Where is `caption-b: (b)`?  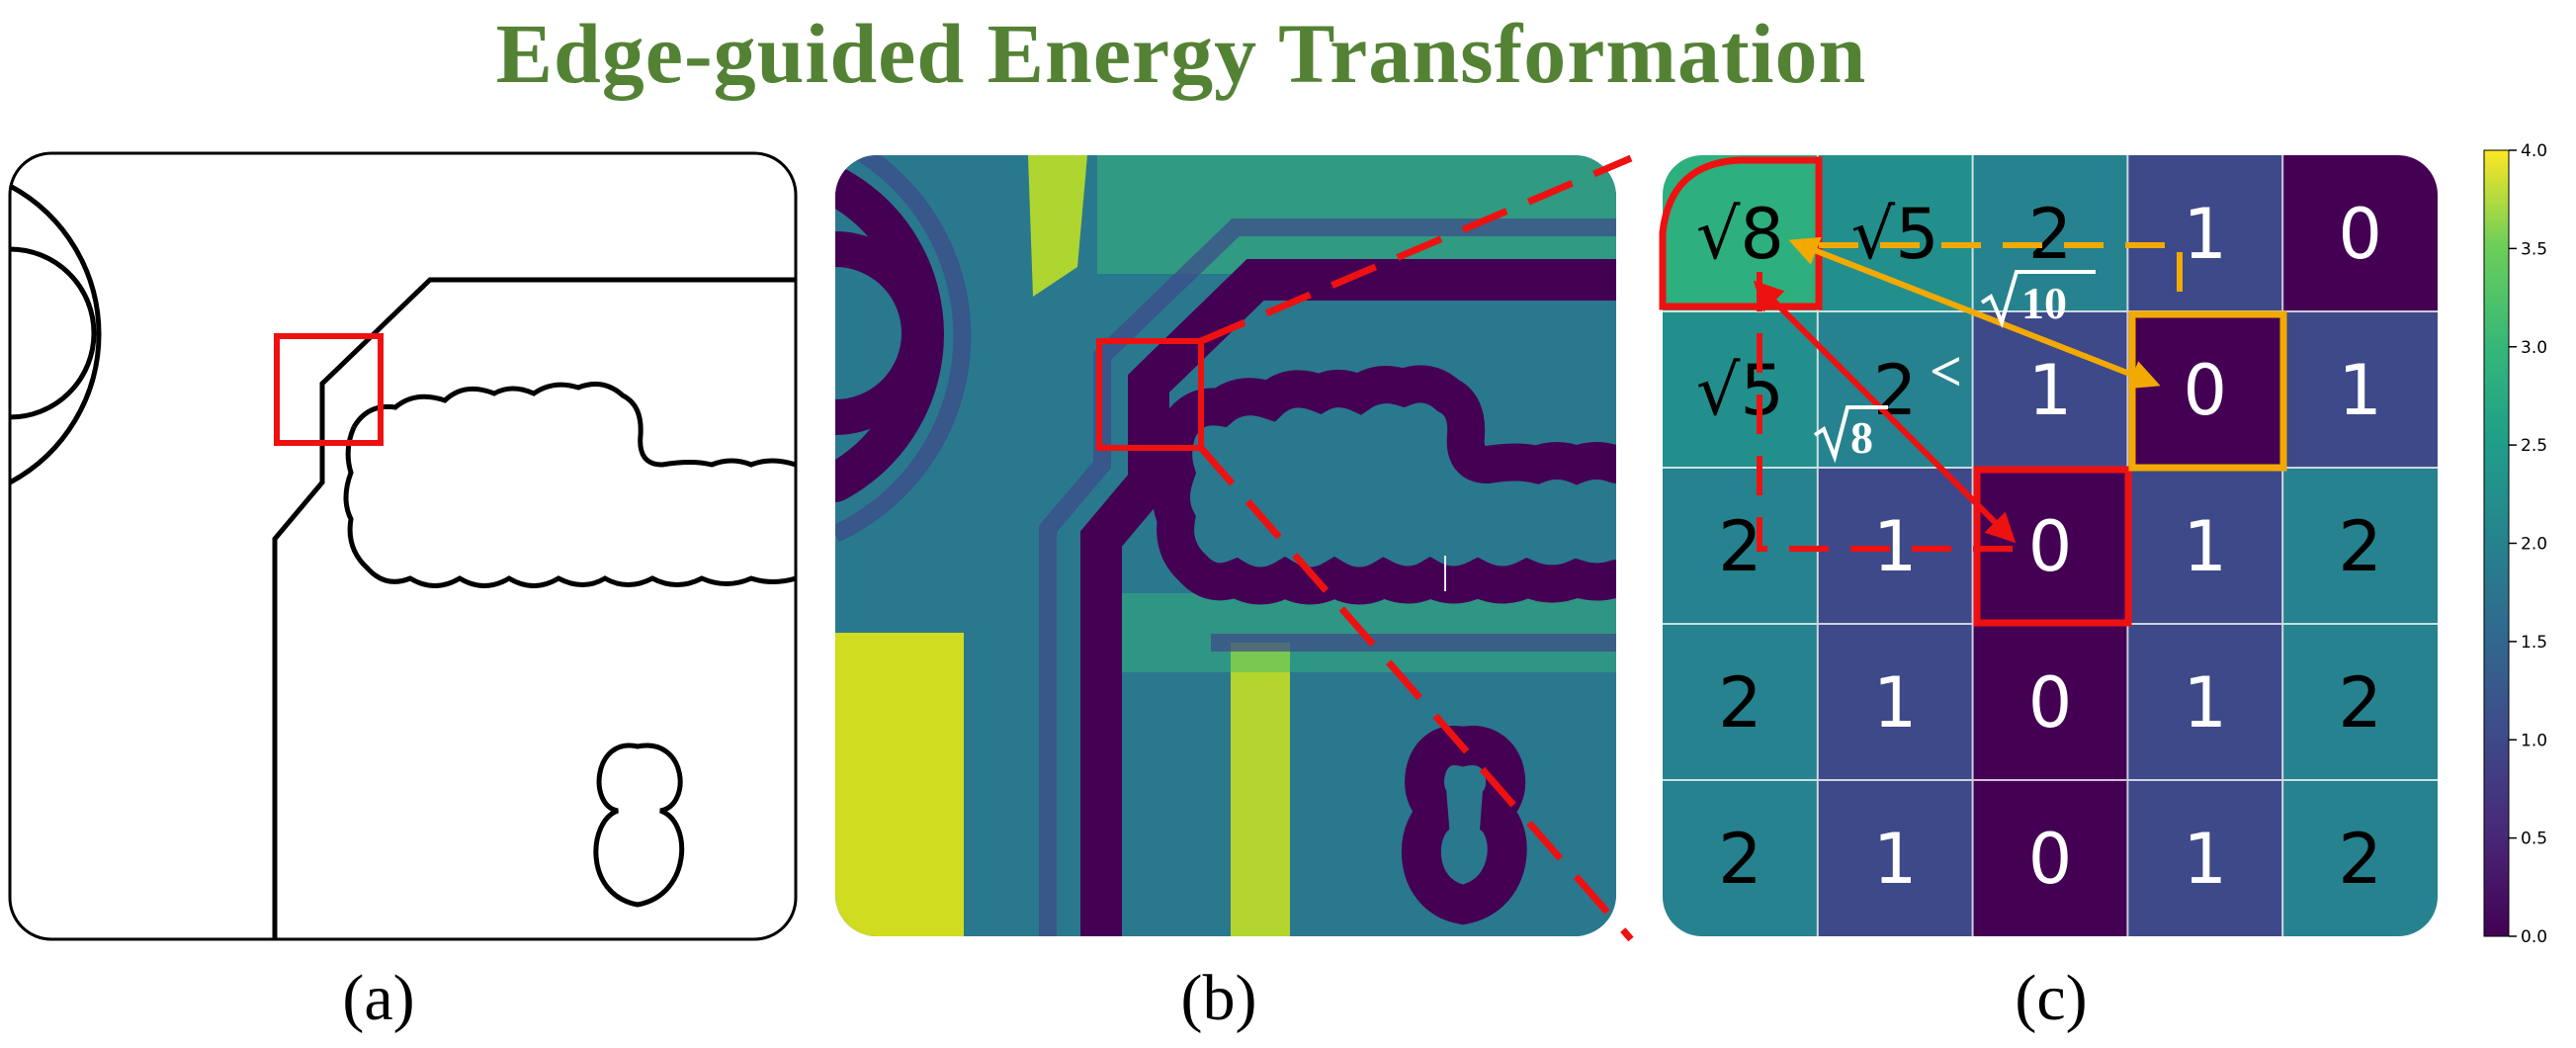 caption-b: (b) is located at coordinates (1218, 998).